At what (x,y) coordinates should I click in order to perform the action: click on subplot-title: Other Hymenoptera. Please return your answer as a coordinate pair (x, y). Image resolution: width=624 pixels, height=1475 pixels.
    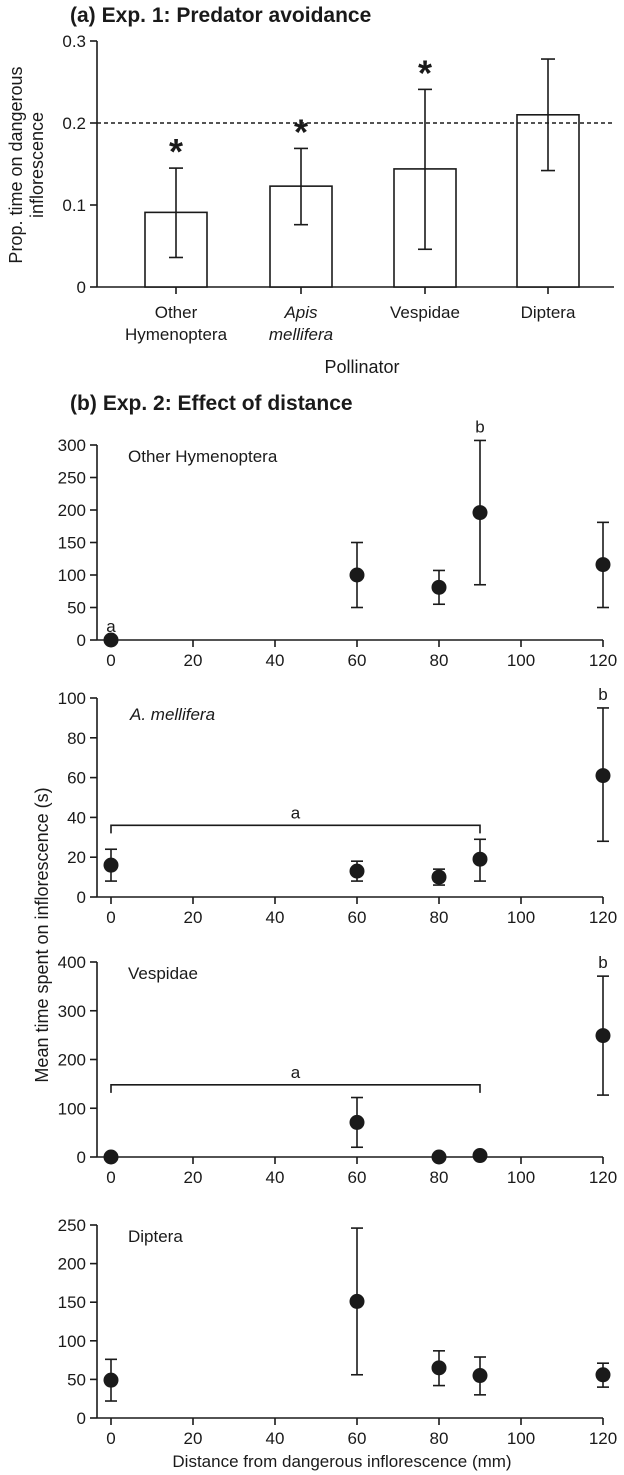
    Looking at the image, I should click on (203, 456).